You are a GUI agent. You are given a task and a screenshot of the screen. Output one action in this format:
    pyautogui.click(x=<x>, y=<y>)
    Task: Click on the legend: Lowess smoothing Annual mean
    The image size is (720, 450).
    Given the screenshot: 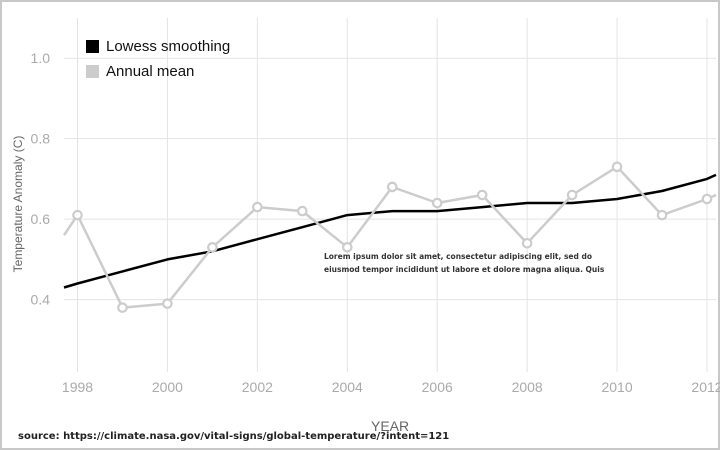 What is the action you would take?
    pyautogui.click(x=158, y=59)
    